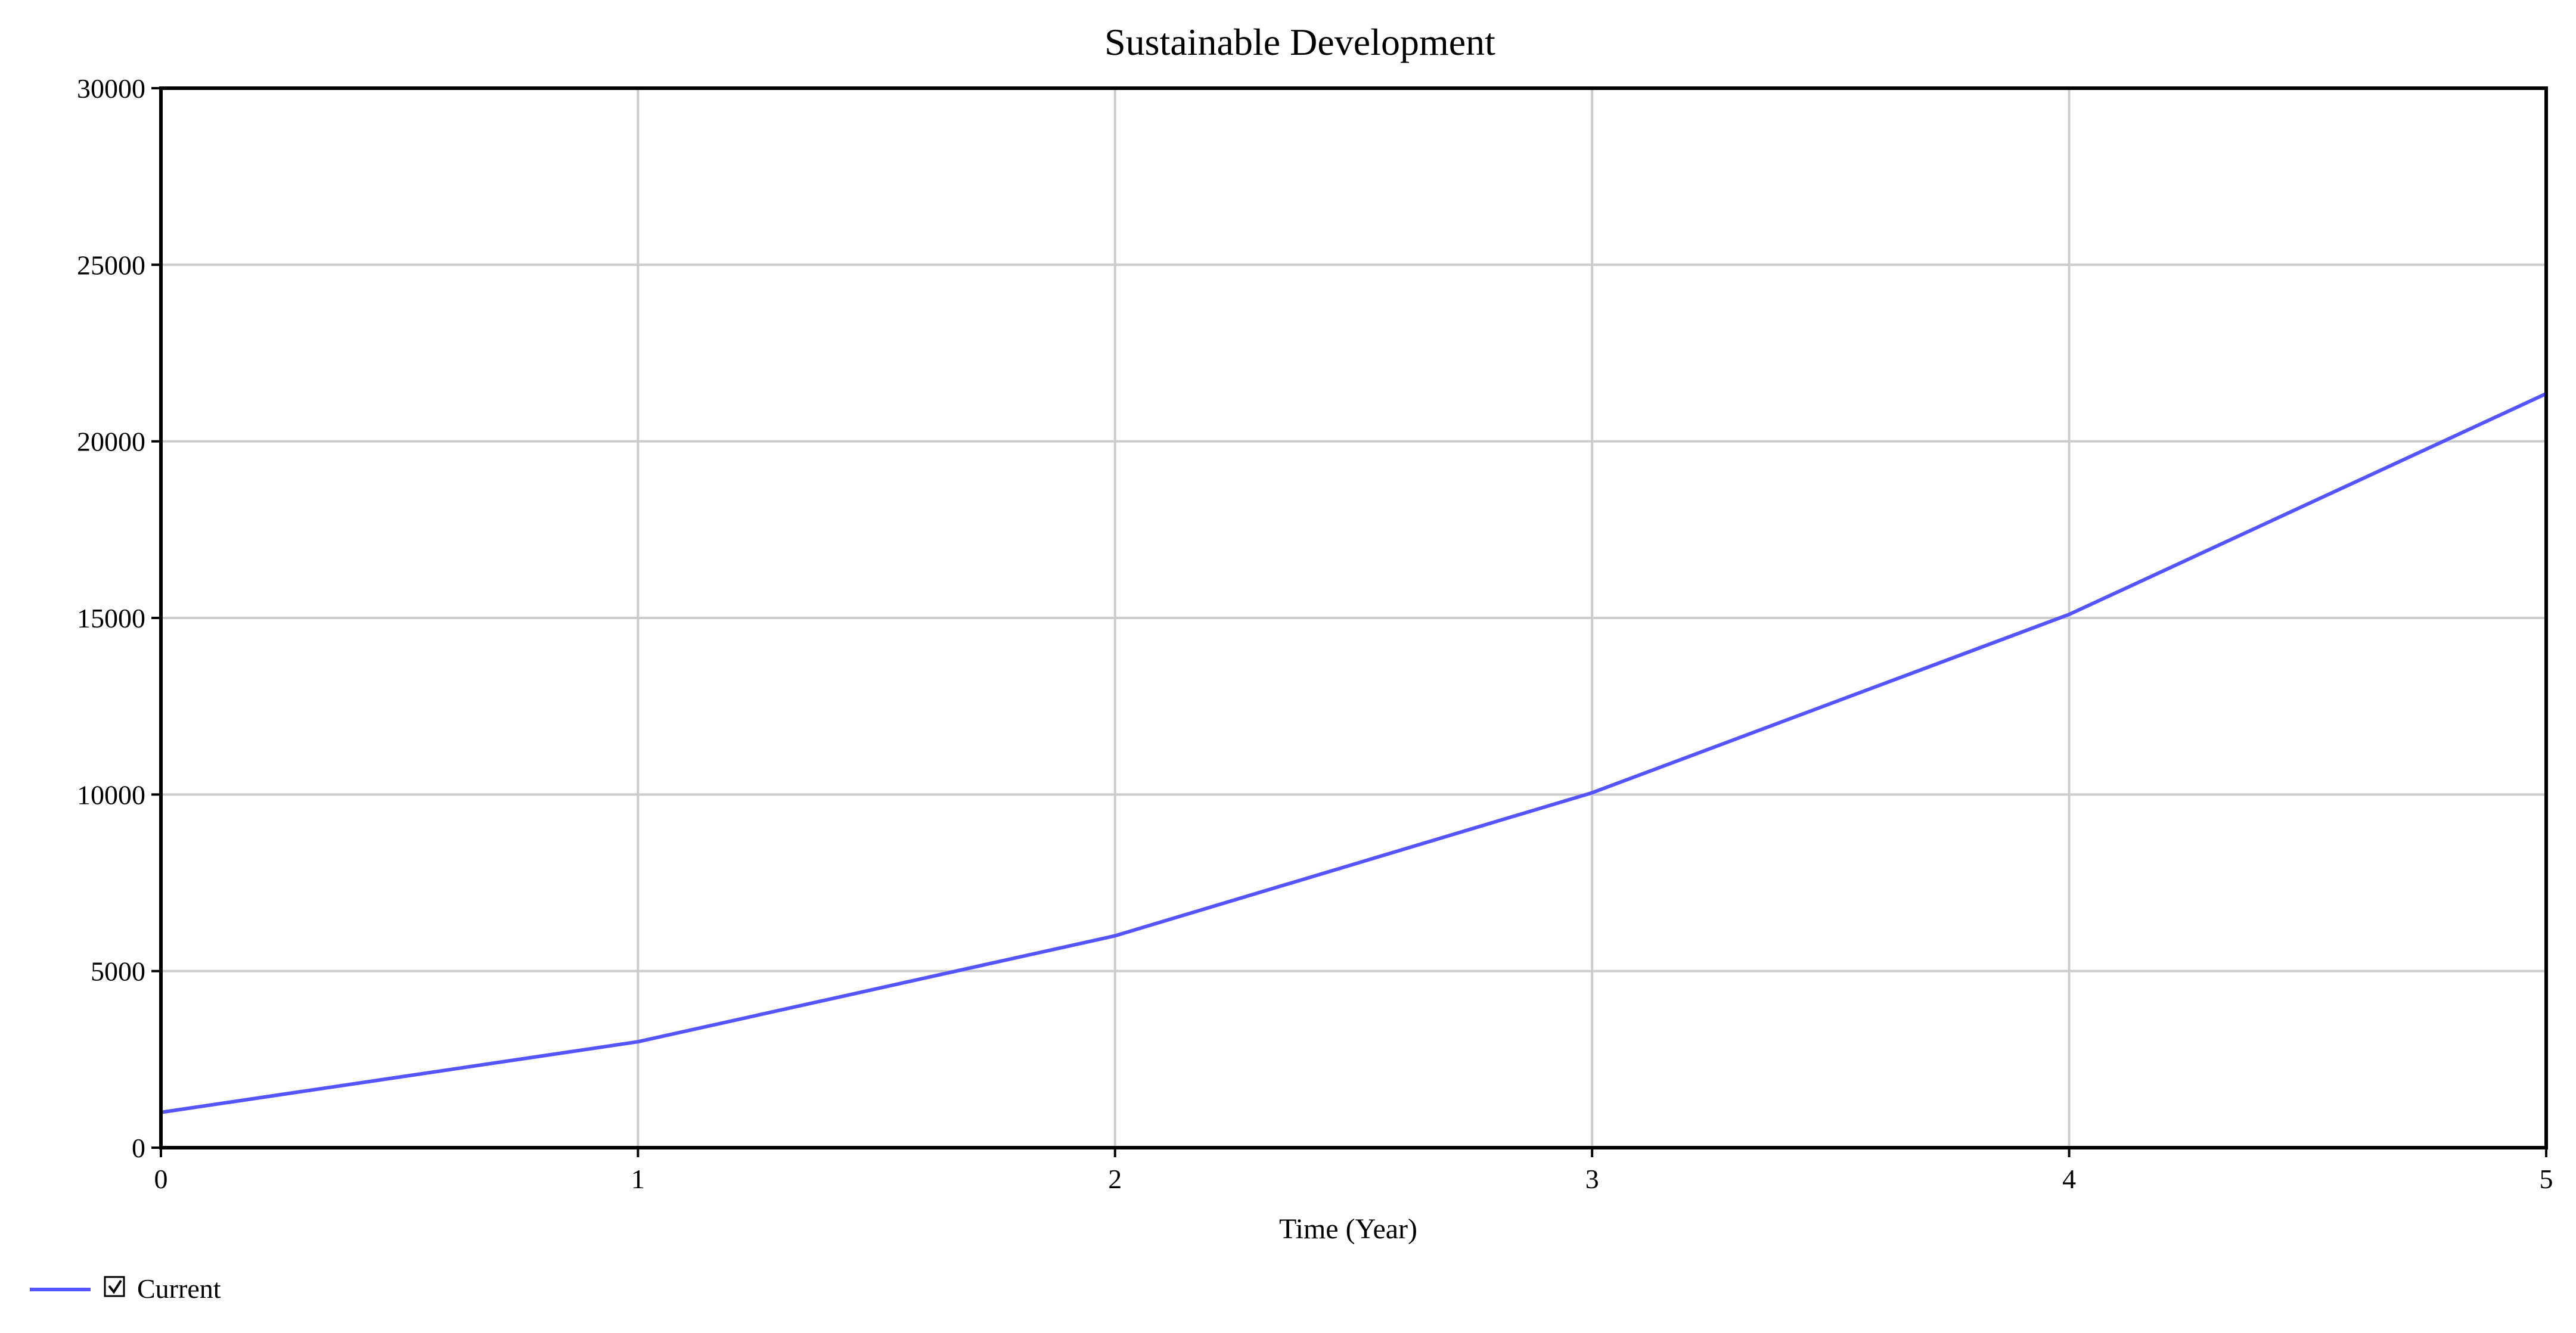  Describe the element at coordinates (111, 618) in the screenshot. I see `y-tick-label: 15000` at that location.